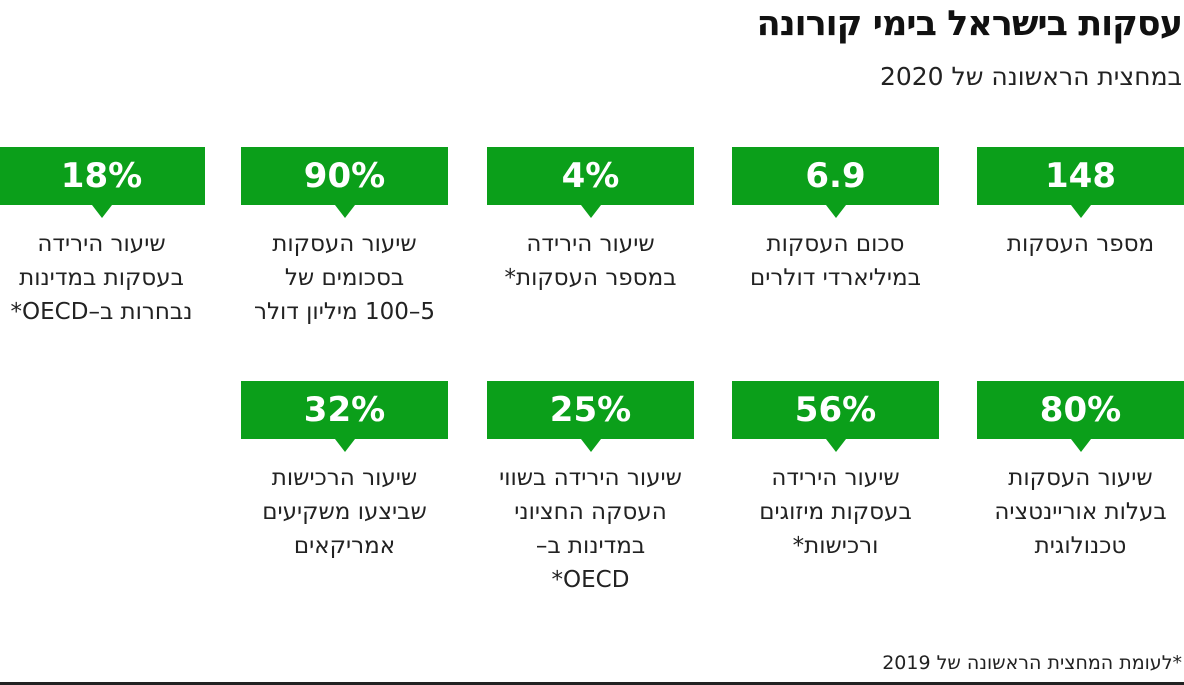 The width and height of the screenshot is (1184, 685). Describe the element at coordinates (590, 512) in the screenshot. I see `stat-description-line: העסקה החציוני` at that location.